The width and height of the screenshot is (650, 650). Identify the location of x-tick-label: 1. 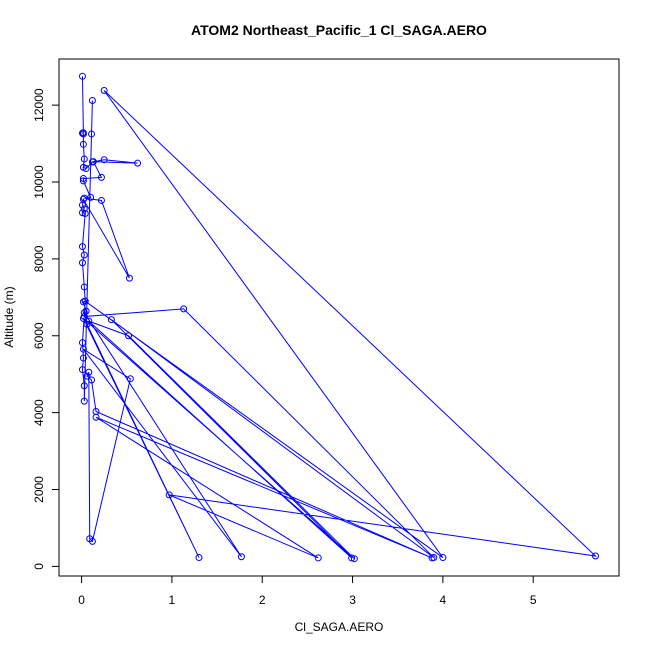
(172, 600).